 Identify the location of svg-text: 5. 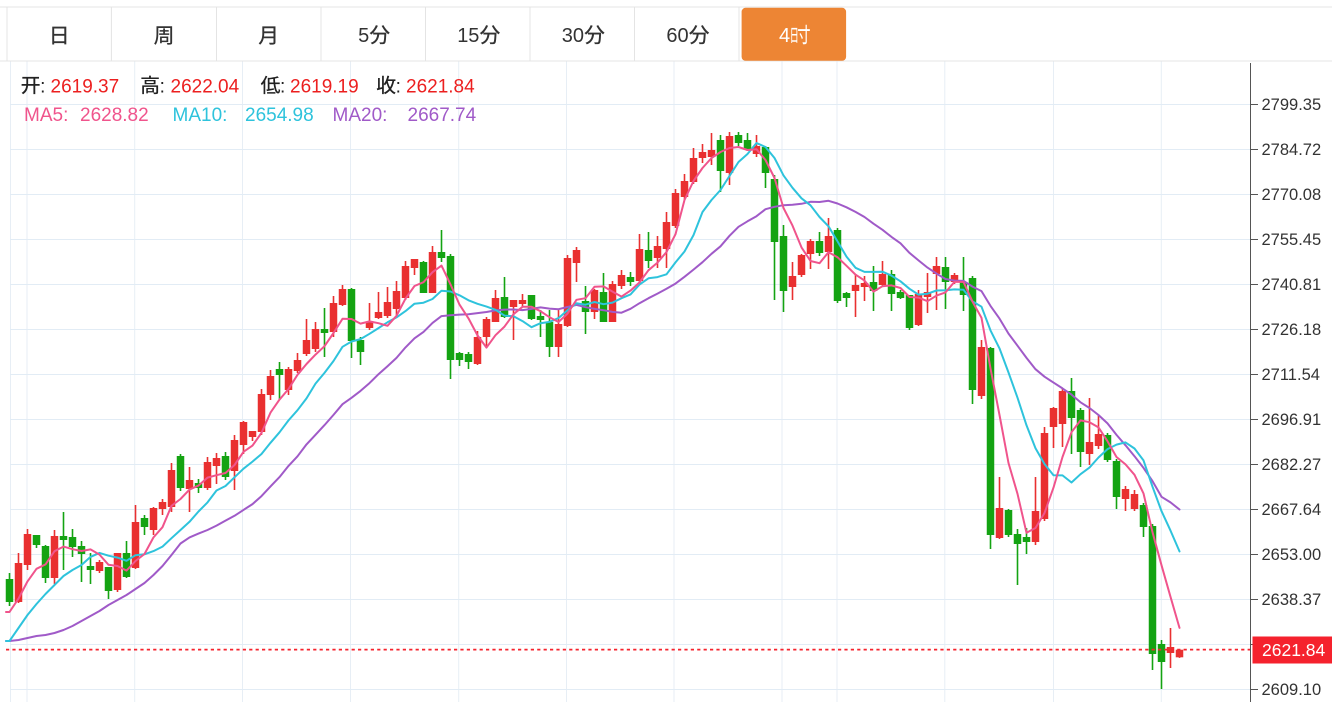
(363, 36).